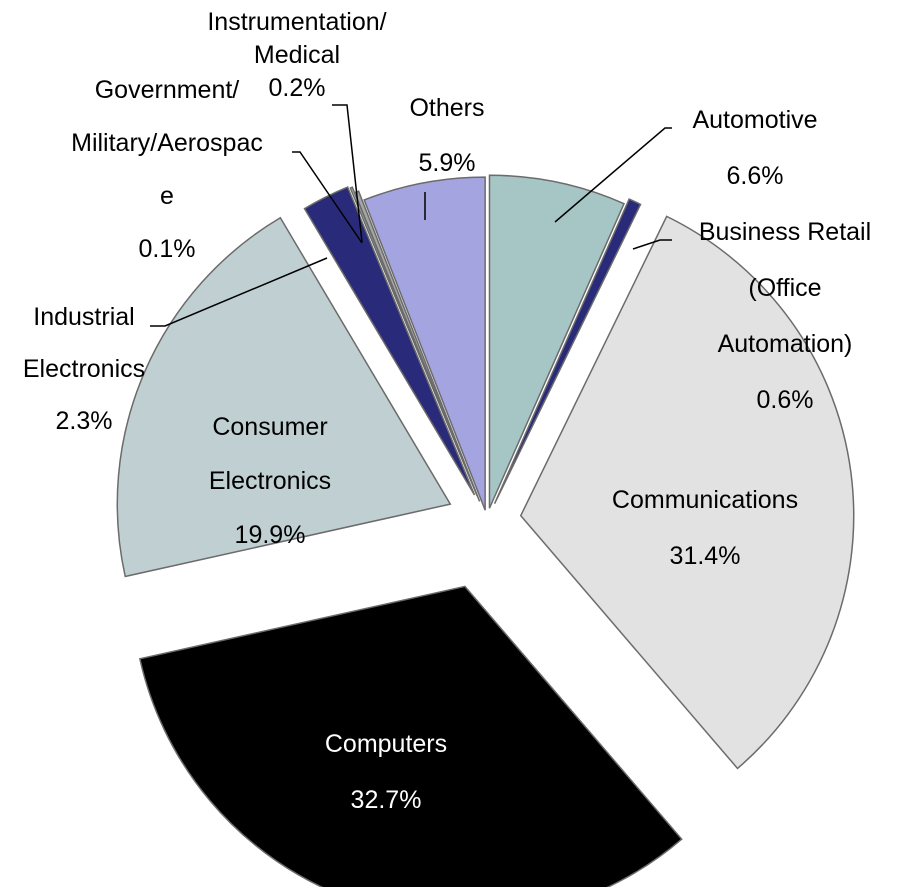  Describe the element at coordinates (446, 135) in the screenshot. I see `slice-label: Others 5.9%` at that location.